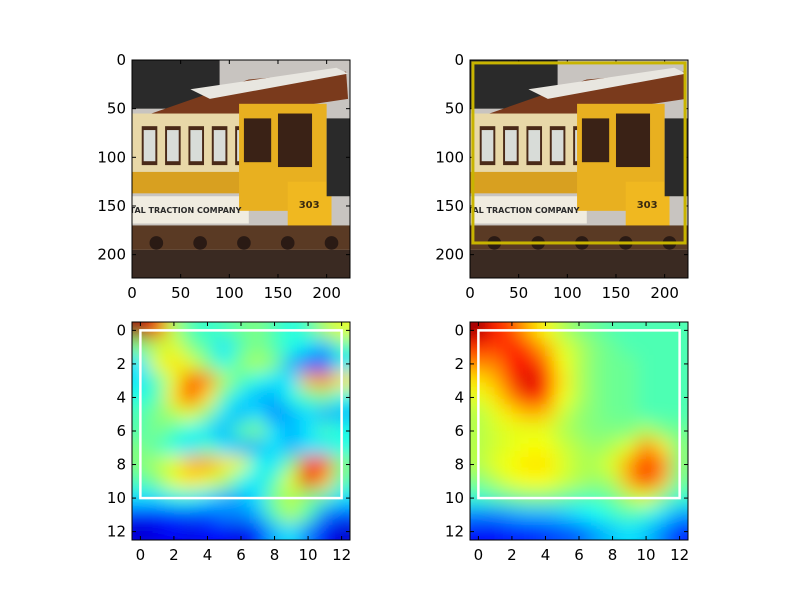 This screenshot has width=800, height=600. What do you see at coordinates (141, 555) in the screenshot?
I see `x-tick-label: 0` at bounding box center [141, 555].